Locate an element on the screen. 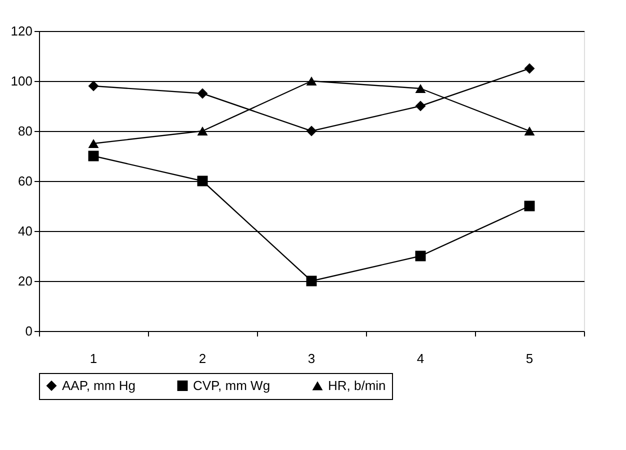 This screenshot has width=626, height=450. x-tick-label: 4 is located at coordinates (420, 358).